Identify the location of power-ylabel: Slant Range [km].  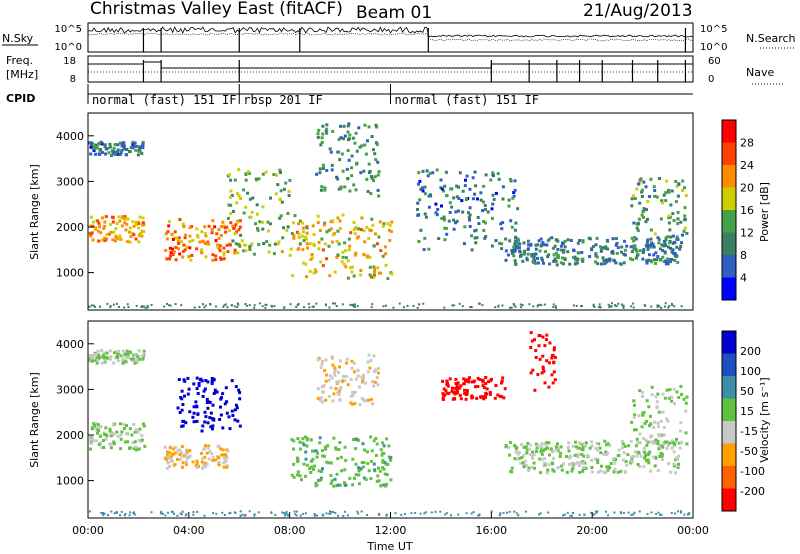
(34, 212).